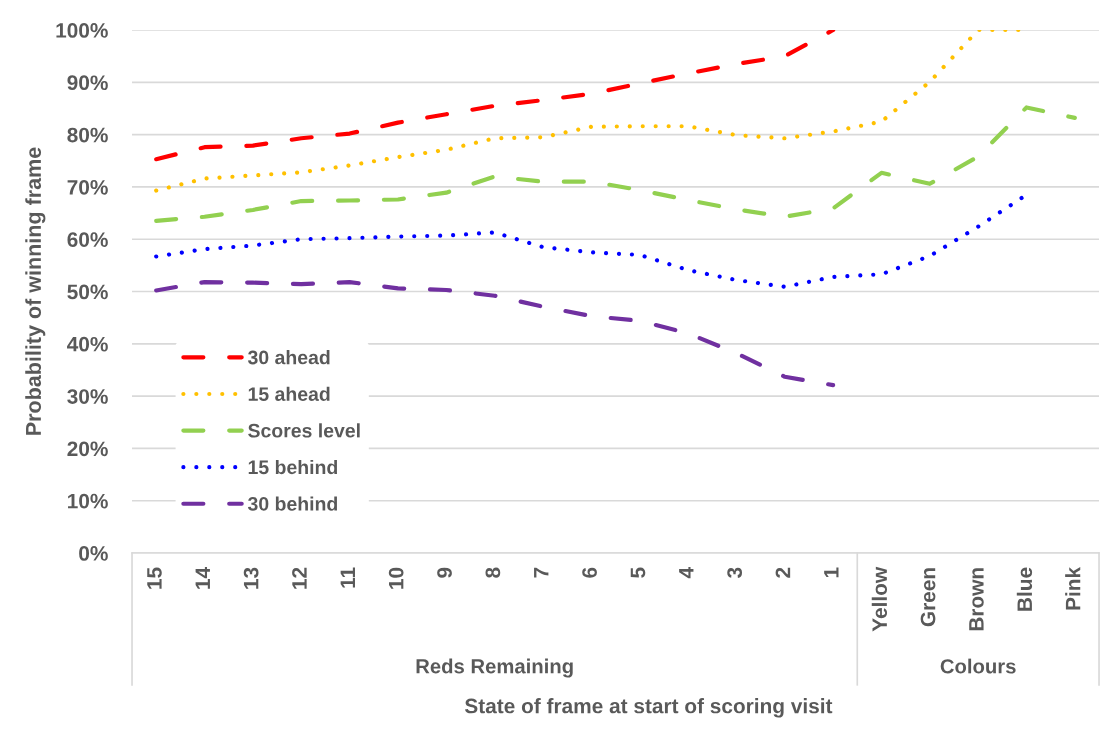  I want to click on x-tick-label: Green, so click(928, 597).